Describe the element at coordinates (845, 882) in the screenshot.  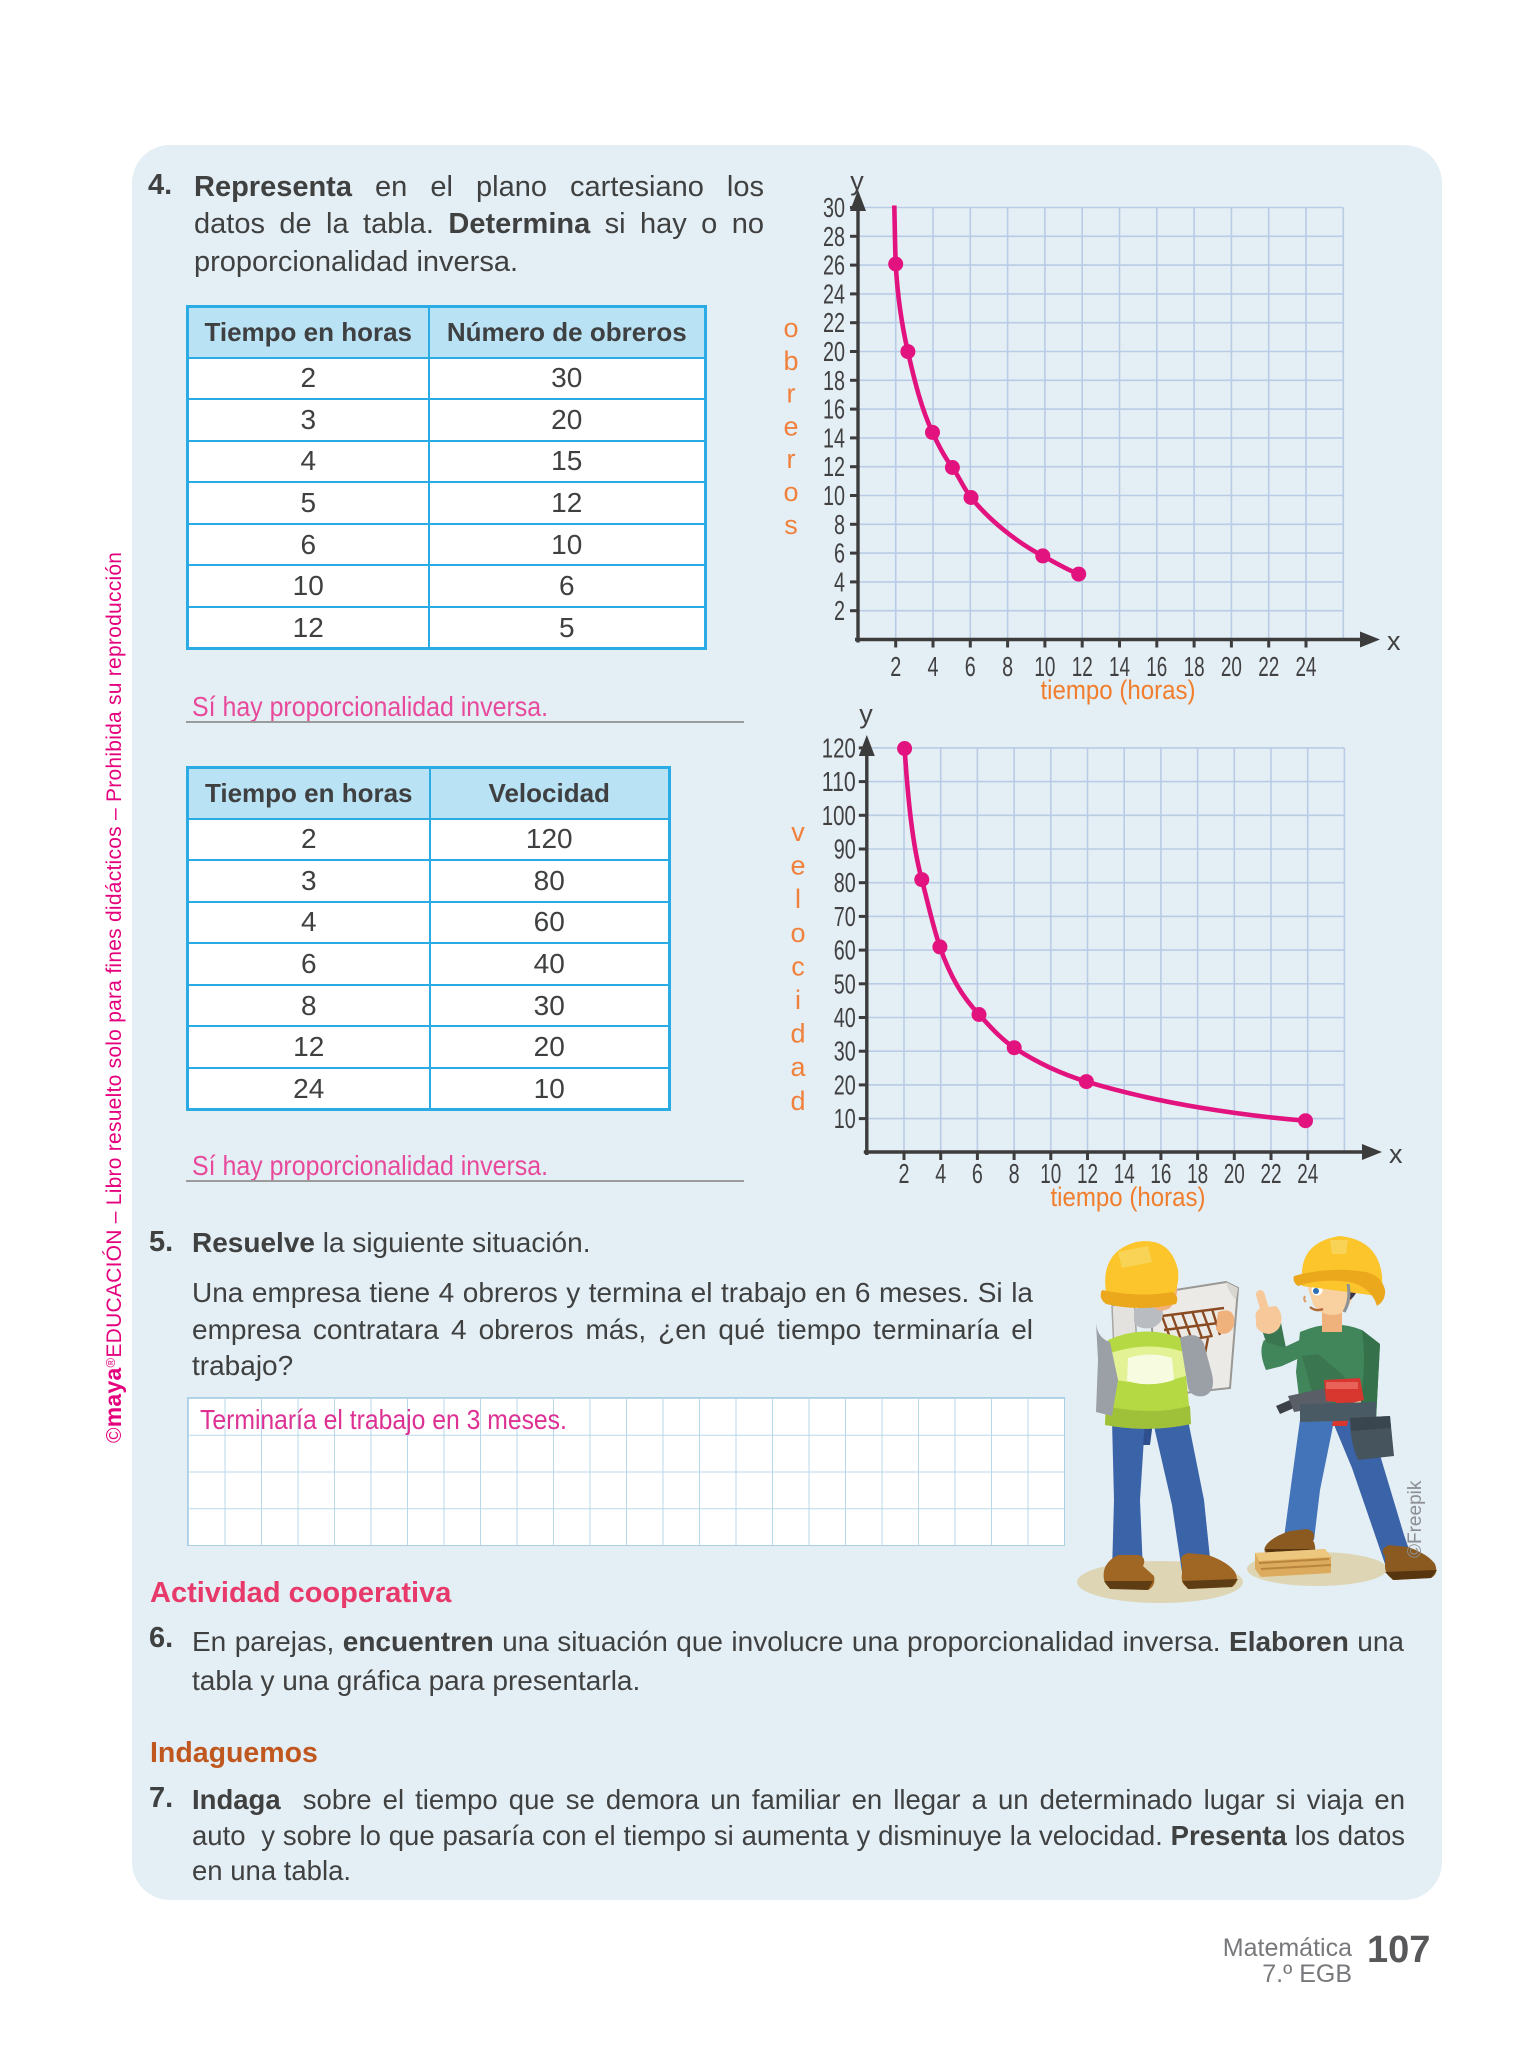
I see `svg-text: 80` at that location.